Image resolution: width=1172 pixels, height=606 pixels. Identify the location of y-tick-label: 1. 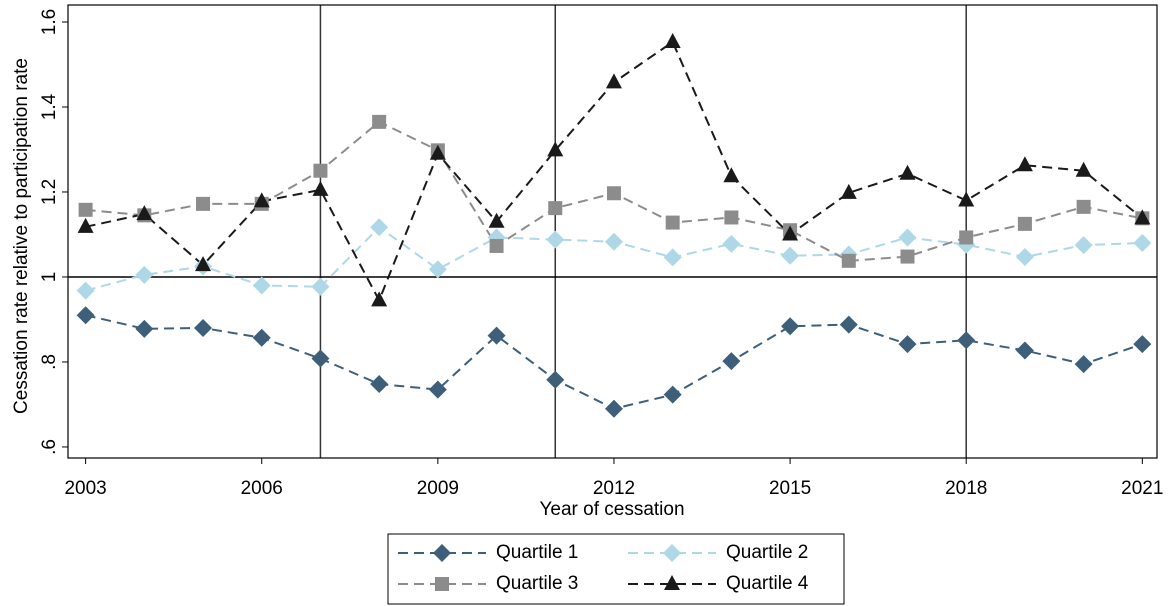
(49, 277).